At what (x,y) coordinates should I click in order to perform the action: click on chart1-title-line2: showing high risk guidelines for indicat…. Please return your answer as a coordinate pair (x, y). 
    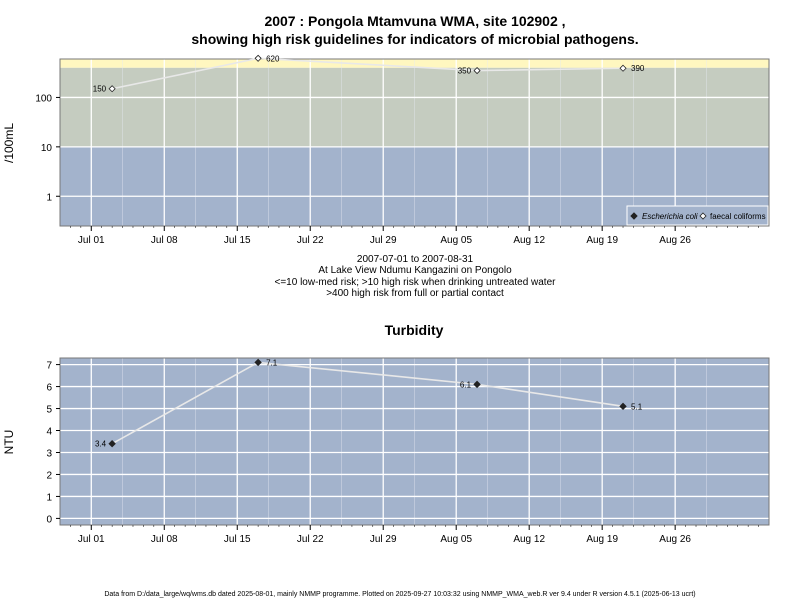
    Looking at the image, I should click on (414, 39).